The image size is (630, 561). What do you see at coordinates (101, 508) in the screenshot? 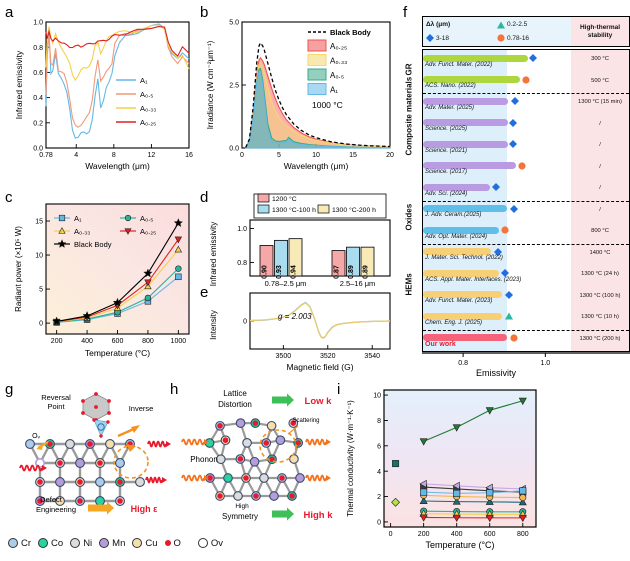
I see `block-arrow` at bounding box center [101, 508].